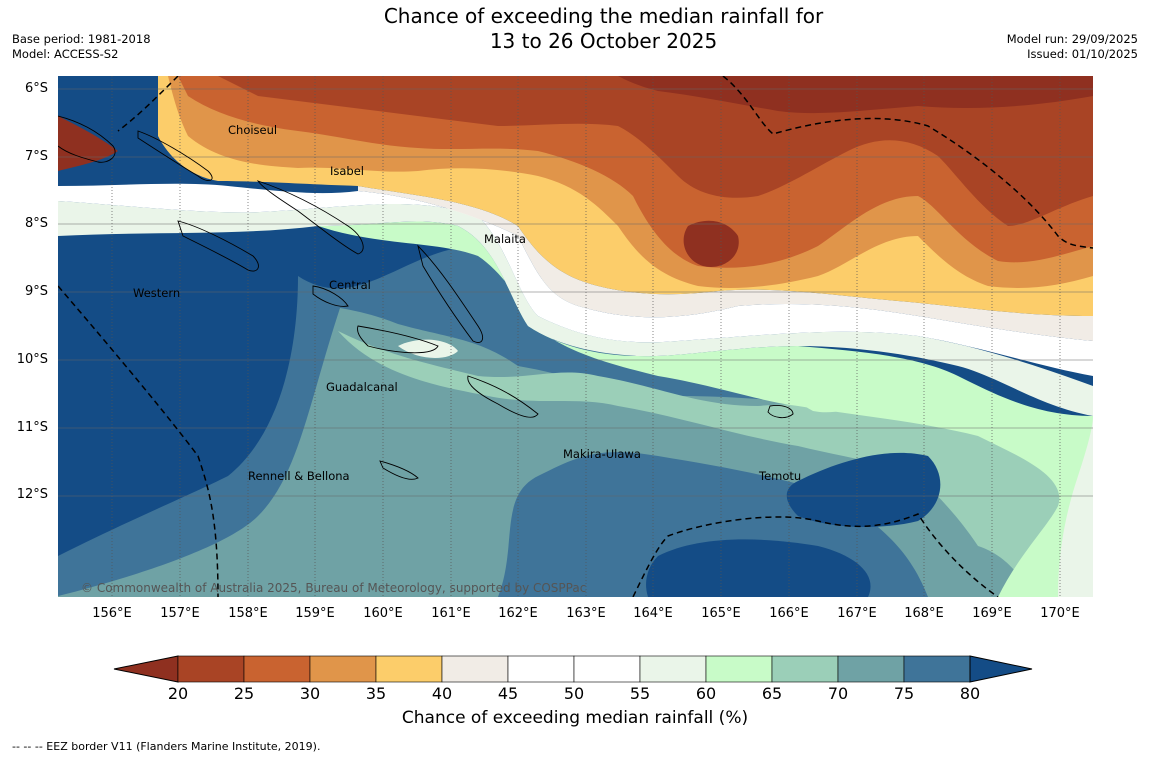  What do you see at coordinates (310, 693) in the screenshot?
I see `colorbar-tick-label: 30` at bounding box center [310, 693].